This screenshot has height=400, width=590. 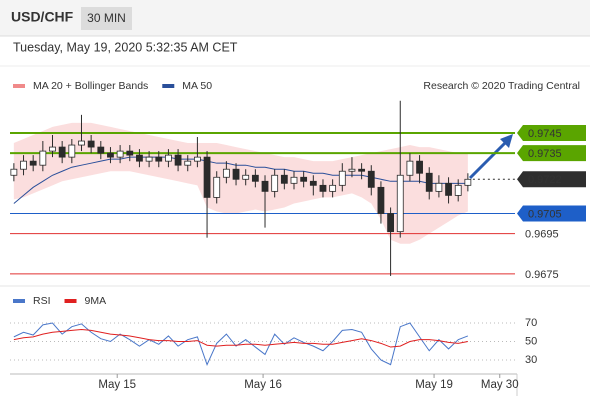 I want to click on credit: Research © 2020 Trading Central, so click(x=501, y=86).